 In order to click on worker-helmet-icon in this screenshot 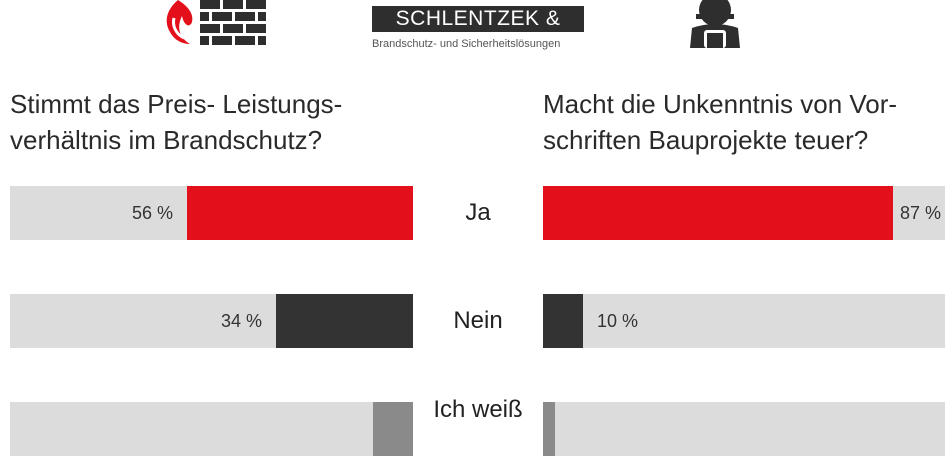, I will do `click(715, 24)`.